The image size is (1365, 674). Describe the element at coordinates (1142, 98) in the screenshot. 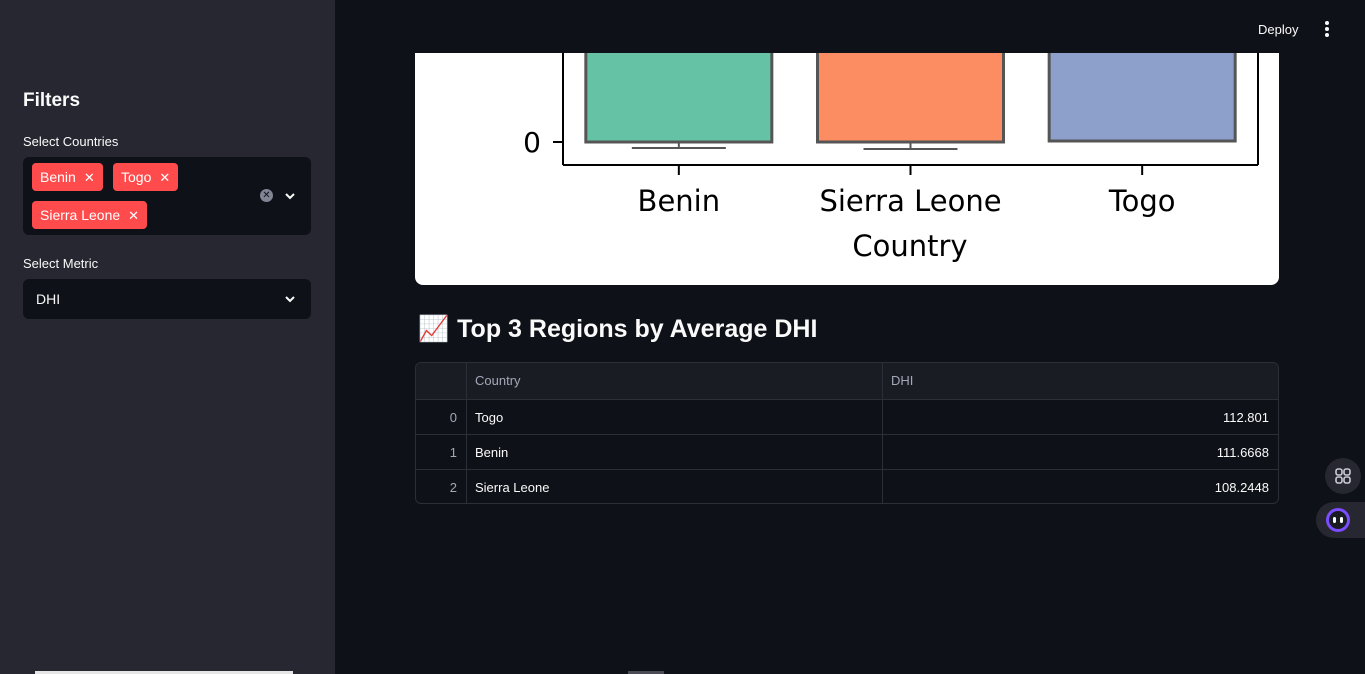

I see `box-togo` at that location.